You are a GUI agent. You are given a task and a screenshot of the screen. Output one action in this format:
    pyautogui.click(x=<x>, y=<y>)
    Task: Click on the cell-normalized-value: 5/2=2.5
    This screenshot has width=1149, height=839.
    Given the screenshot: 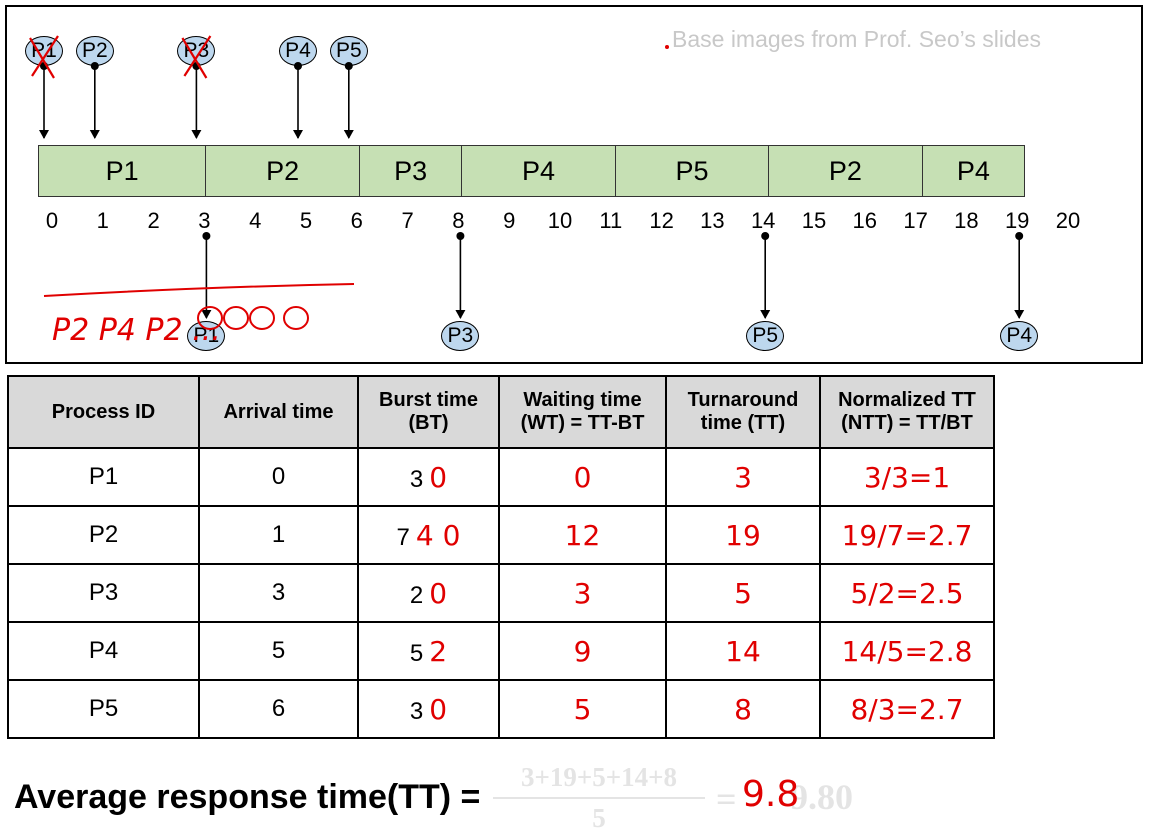 What is the action you would take?
    pyautogui.click(x=907, y=593)
    